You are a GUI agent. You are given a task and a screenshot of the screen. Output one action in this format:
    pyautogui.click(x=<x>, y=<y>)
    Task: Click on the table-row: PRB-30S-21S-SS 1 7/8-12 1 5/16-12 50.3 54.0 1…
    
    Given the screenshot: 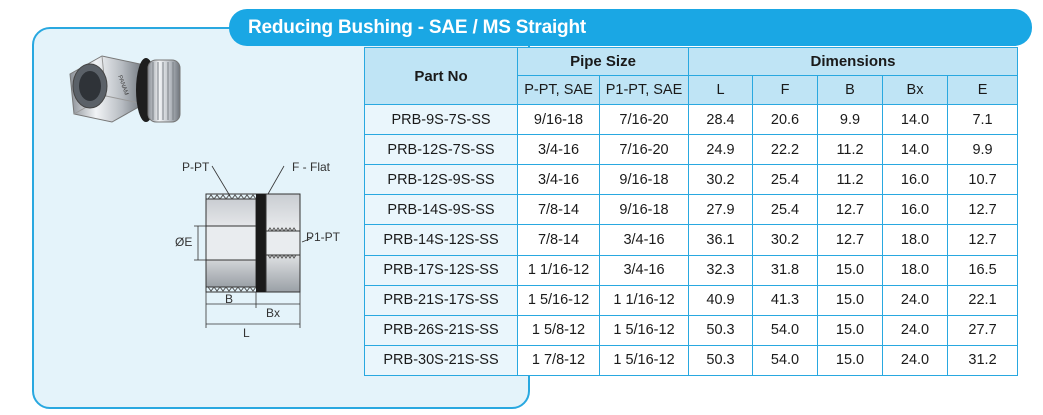 What is the action you would take?
    pyautogui.click(x=691, y=360)
    